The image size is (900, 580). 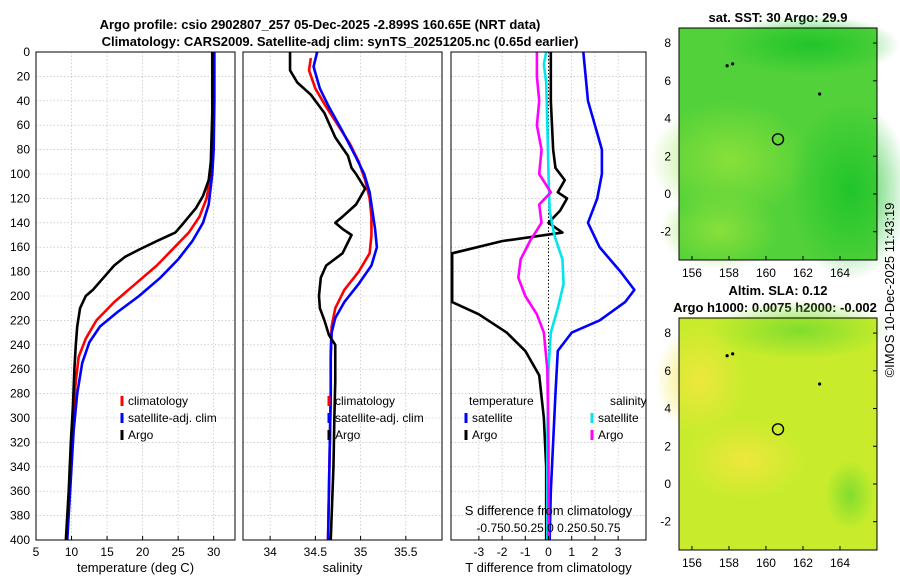 I want to click on x-tick-label: 25, so click(x=178, y=552).